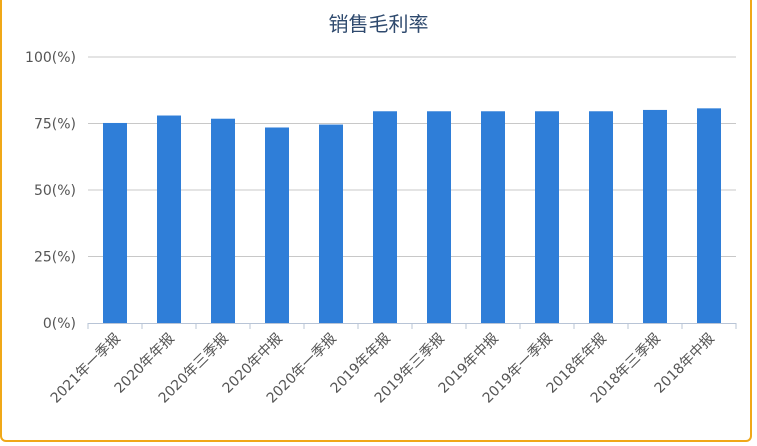  I want to click on y-tick-label: 25(%), so click(55, 258).